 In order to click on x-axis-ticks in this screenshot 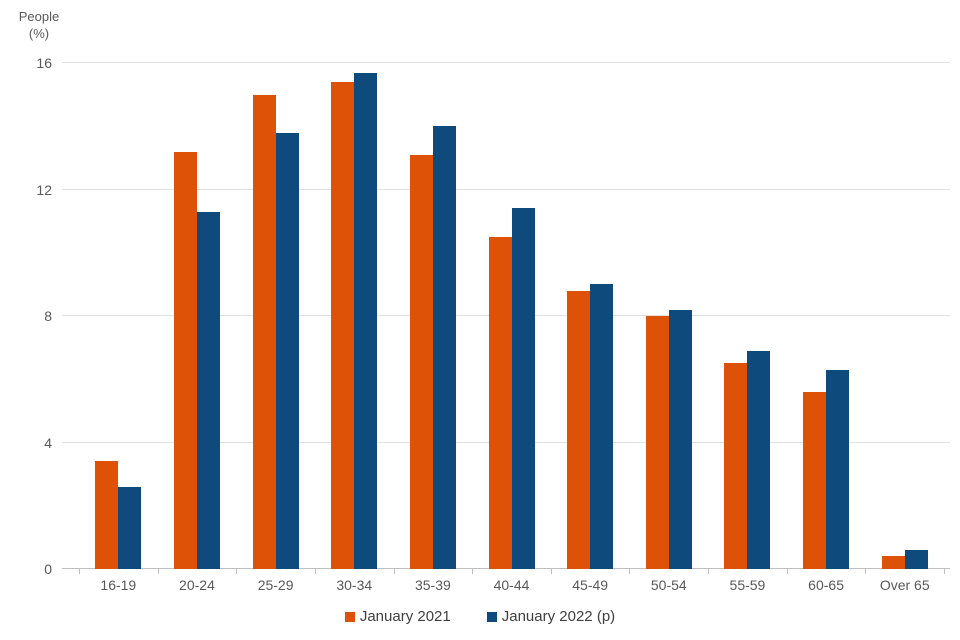, I will do `click(512, 571)`.